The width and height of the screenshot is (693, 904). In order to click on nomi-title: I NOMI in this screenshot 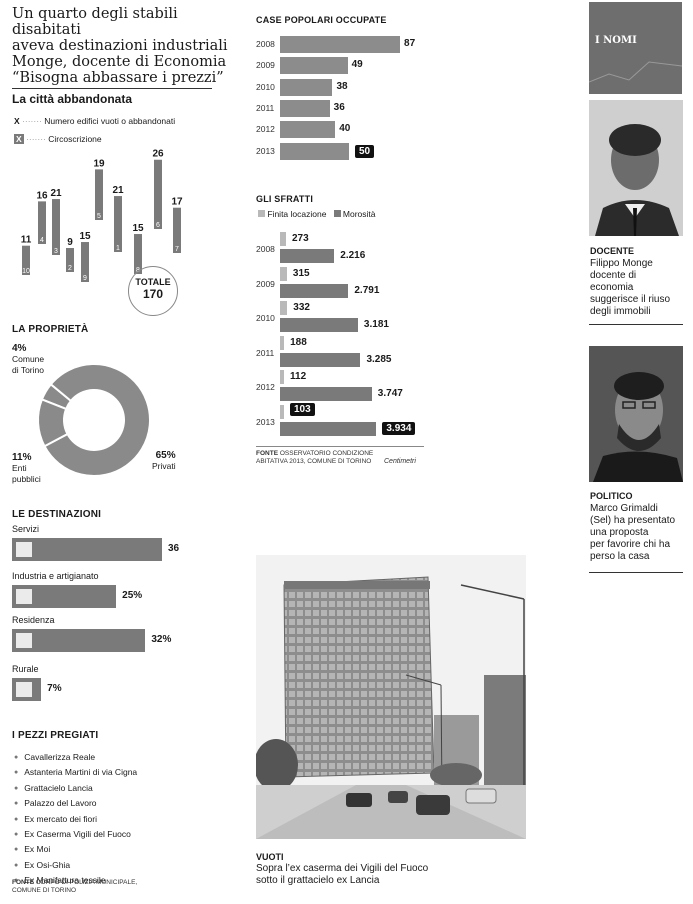, I will do `click(616, 40)`.